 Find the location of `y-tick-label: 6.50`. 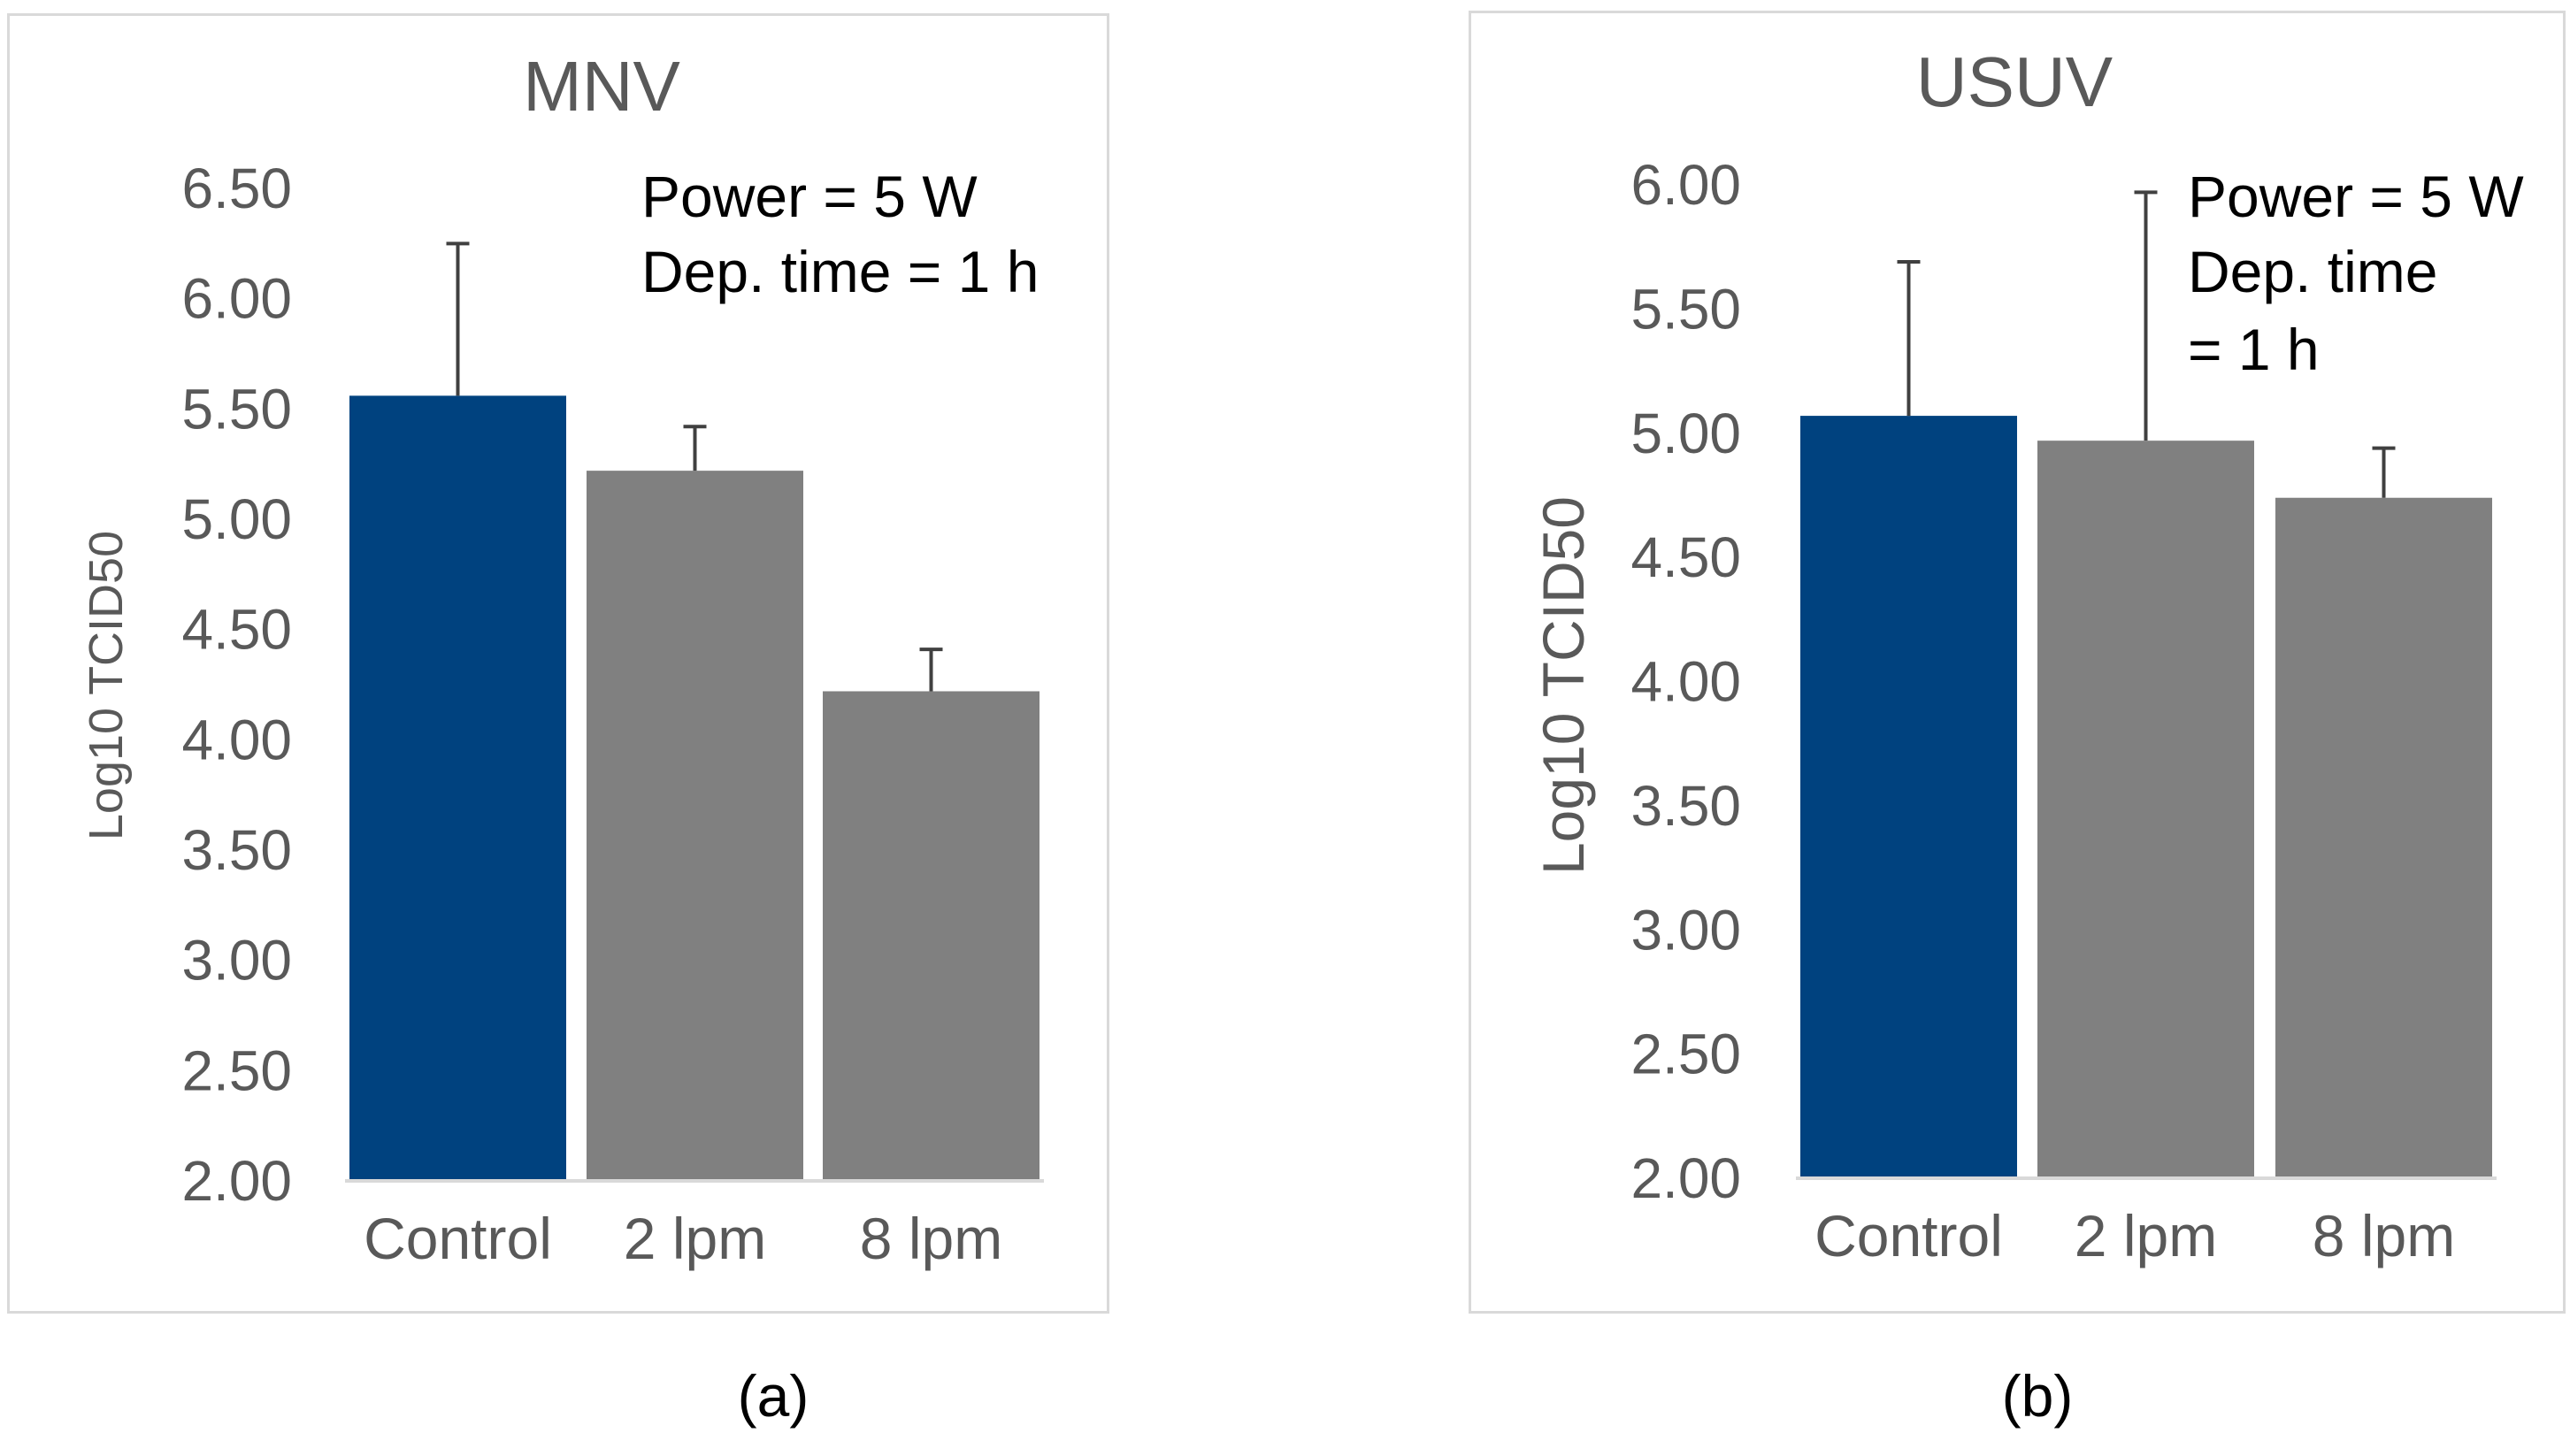

y-tick-label: 6.50 is located at coordinates (236, 188).